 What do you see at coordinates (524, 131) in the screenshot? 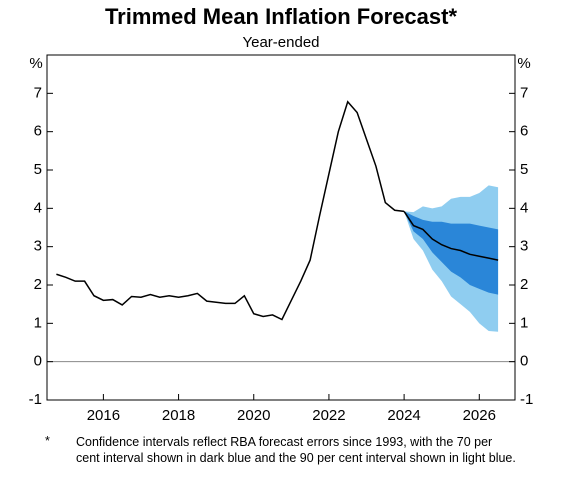
I see `y2-tick-label: 6` at bounding box center [524, 131].